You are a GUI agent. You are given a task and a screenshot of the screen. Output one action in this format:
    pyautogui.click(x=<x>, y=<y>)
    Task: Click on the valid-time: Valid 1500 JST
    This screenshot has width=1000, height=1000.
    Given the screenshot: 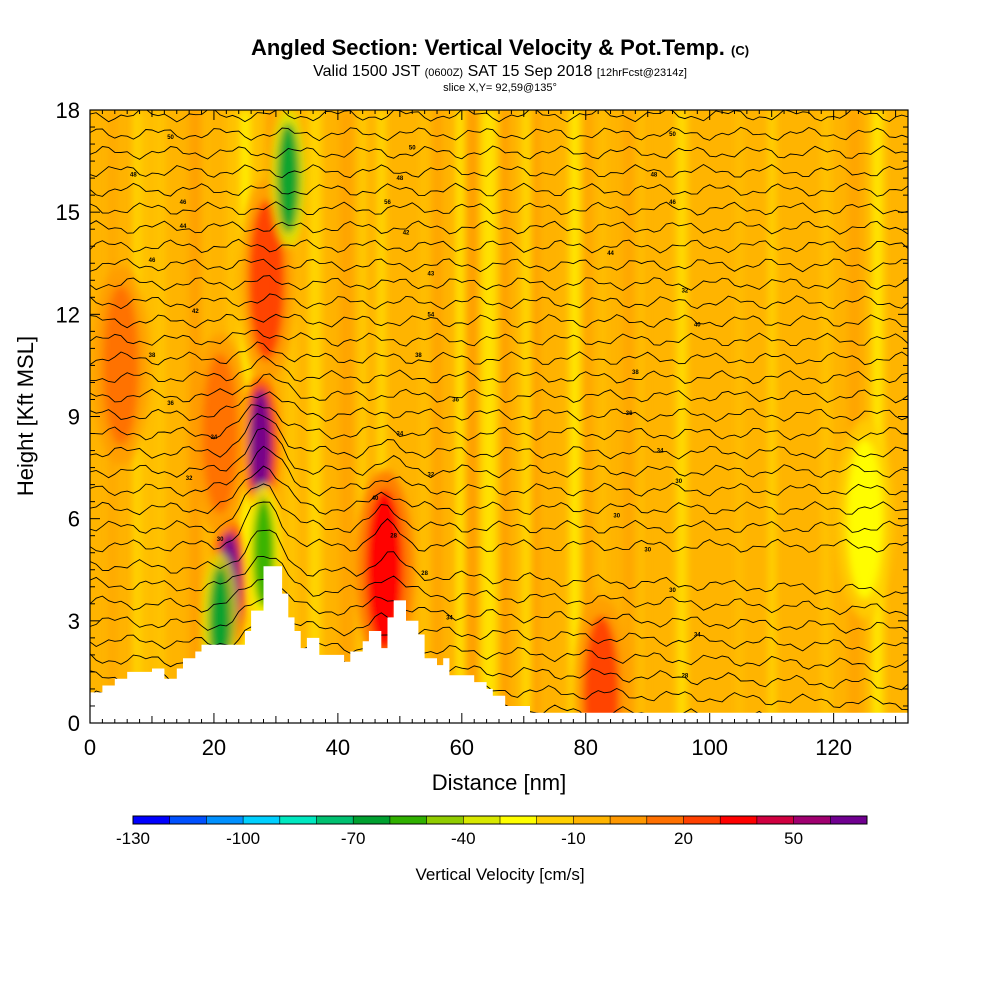 What is the action you would take?
    pyautogui.click(x=367, y=71)
    